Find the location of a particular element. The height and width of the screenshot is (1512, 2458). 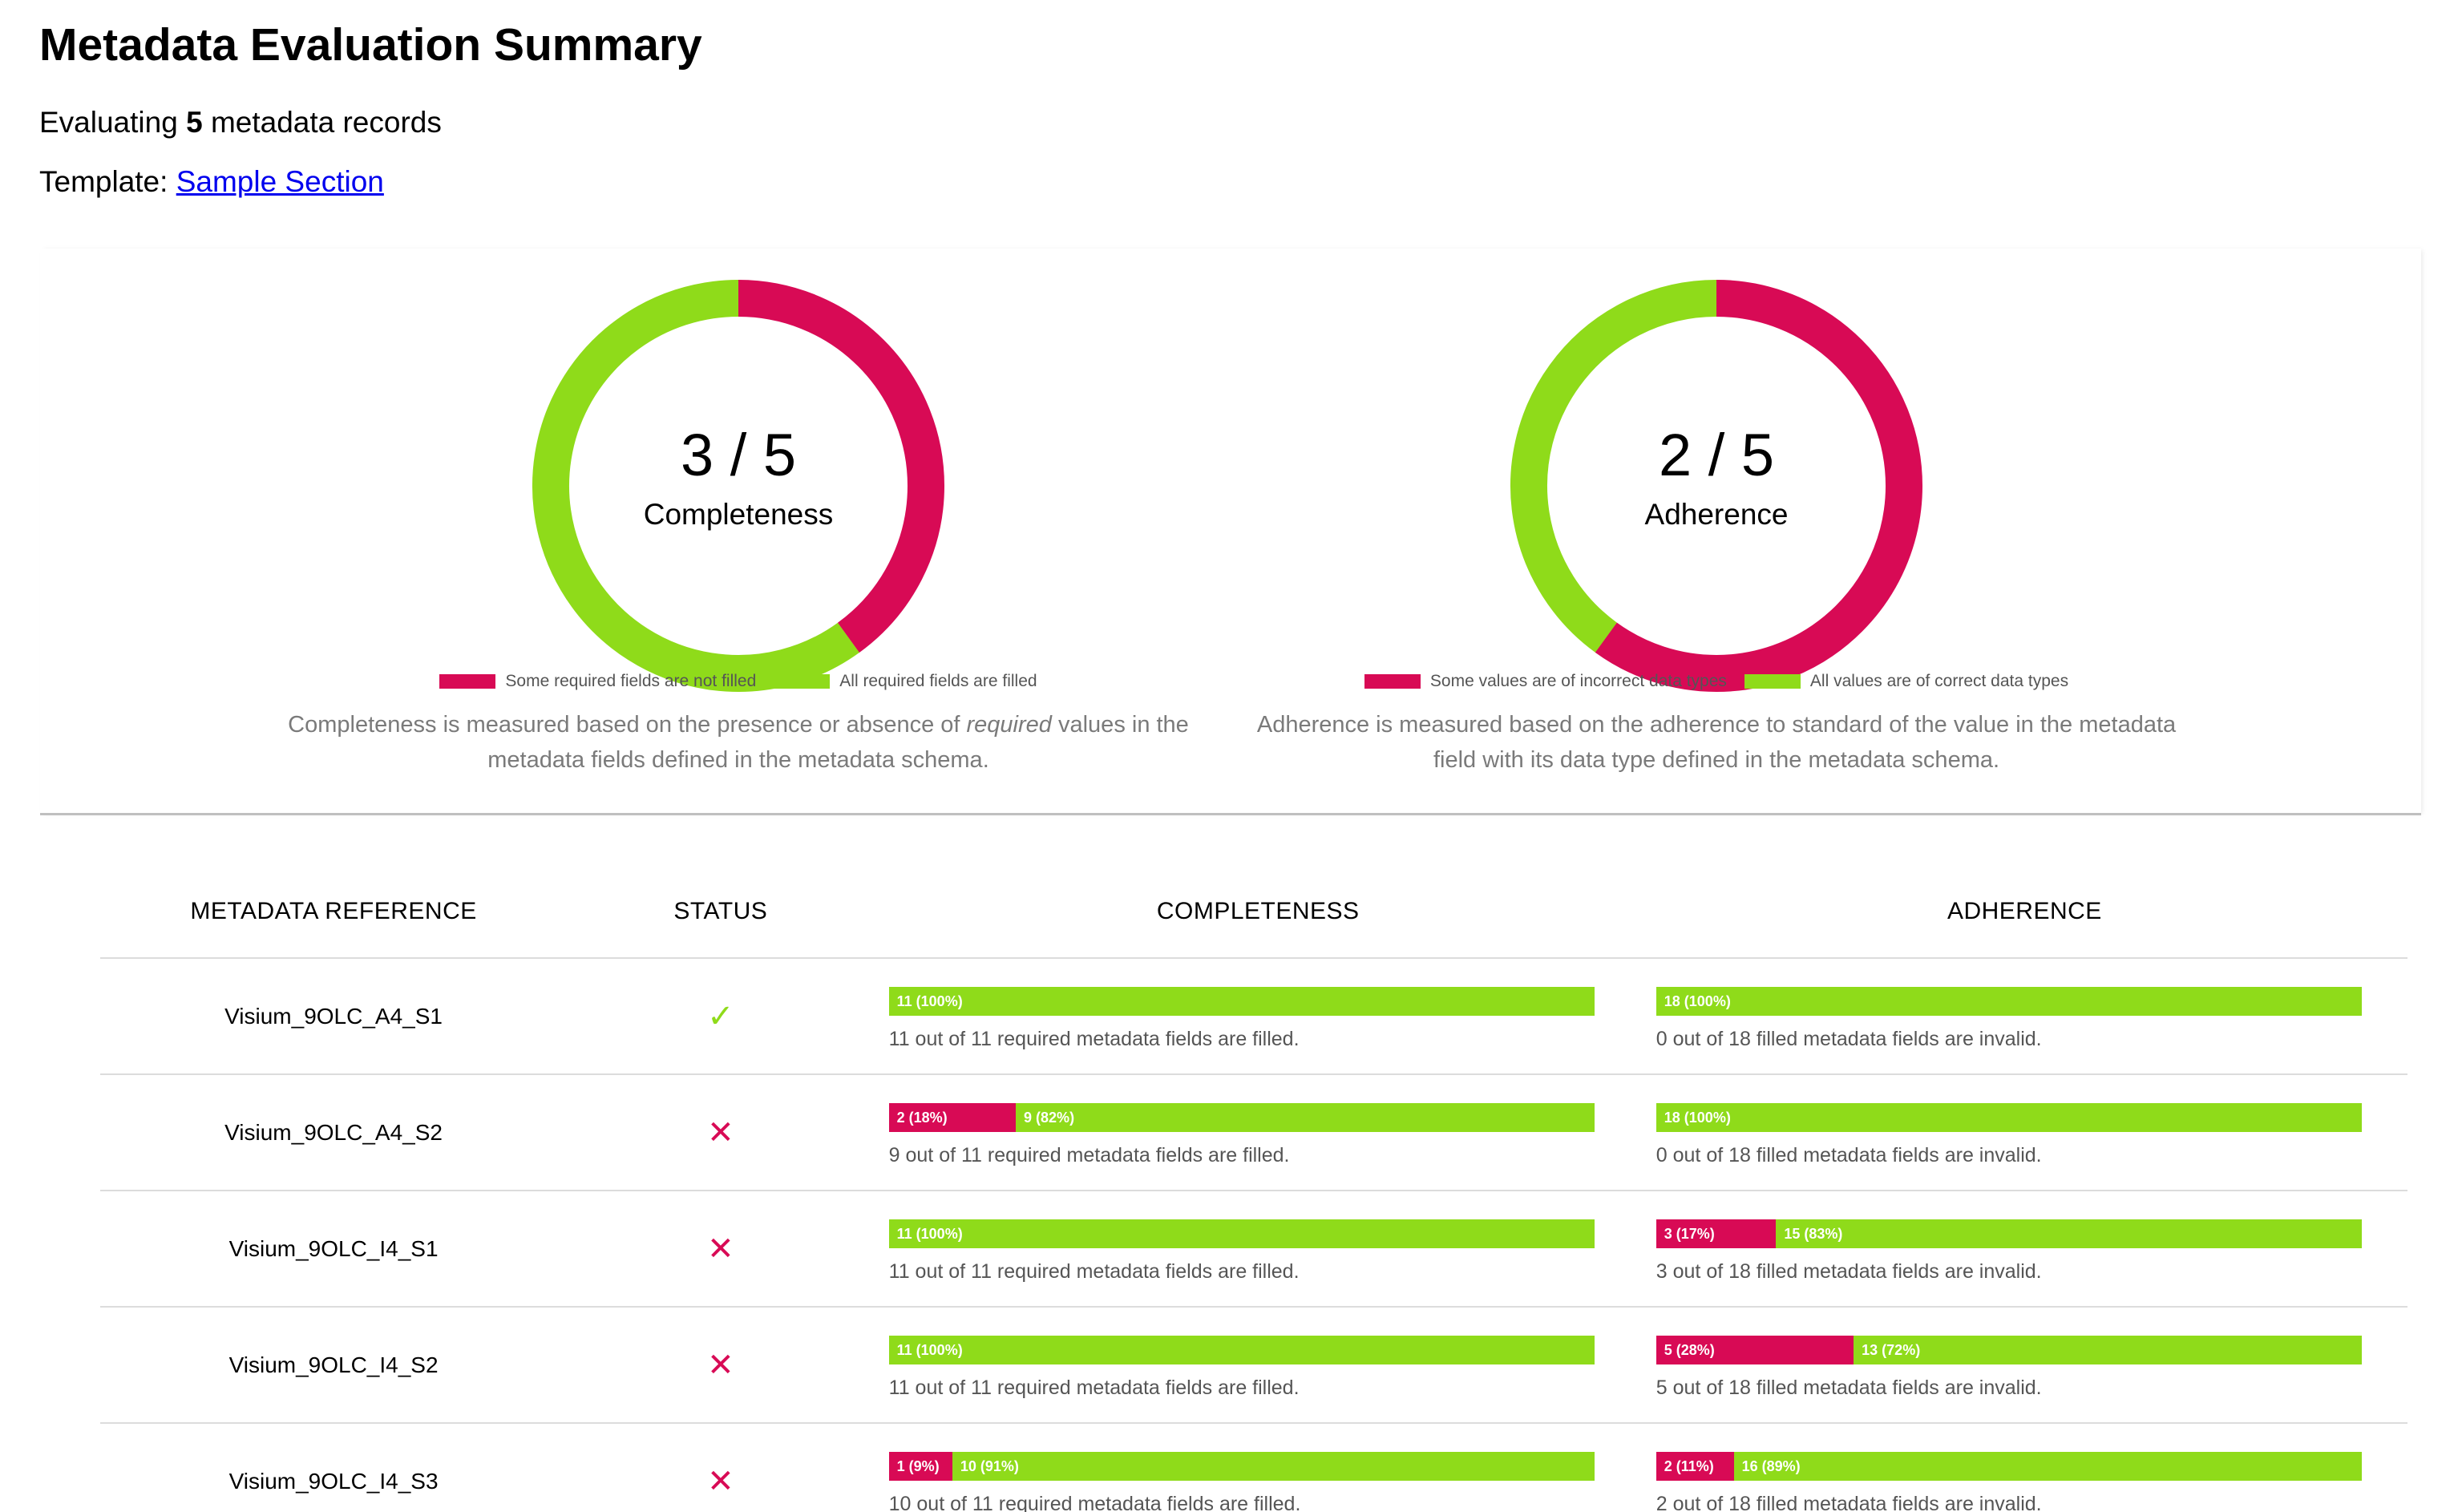

adherence-center: 2 / 5 Adherence is located at coordinates (1716, 486).